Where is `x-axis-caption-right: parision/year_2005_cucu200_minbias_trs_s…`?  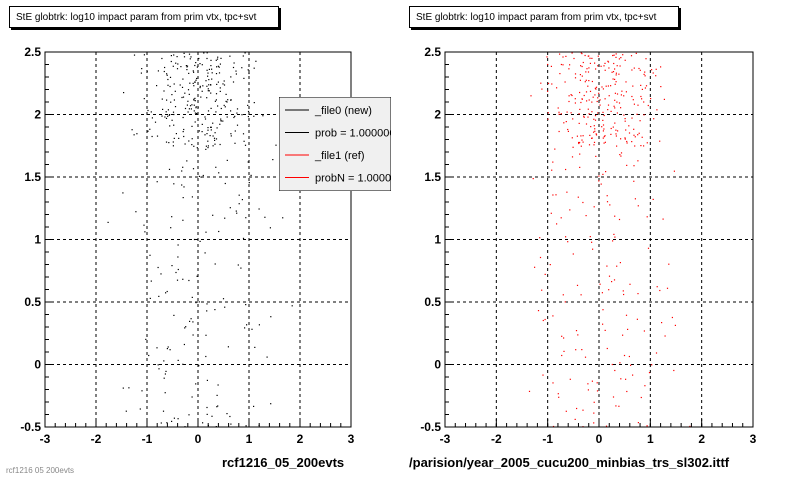 x-axis-caption-right: parision/year_2005_cucu200_minbias_trs_s… is located at coordinates (569, 462).